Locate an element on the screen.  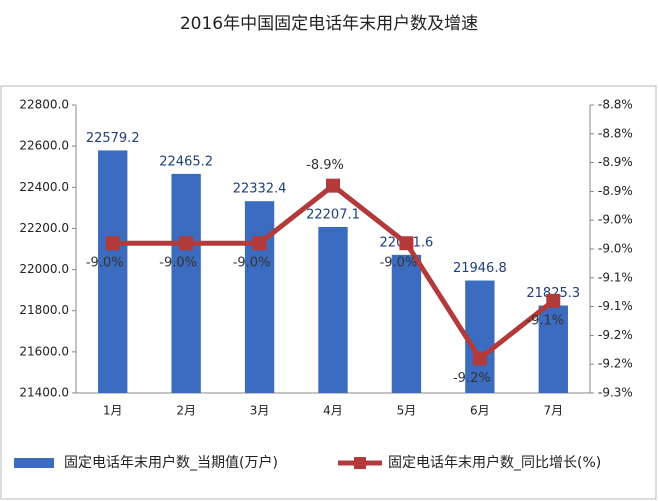
bar-value-label: 22465.2 is located at coordinates (186, 161).